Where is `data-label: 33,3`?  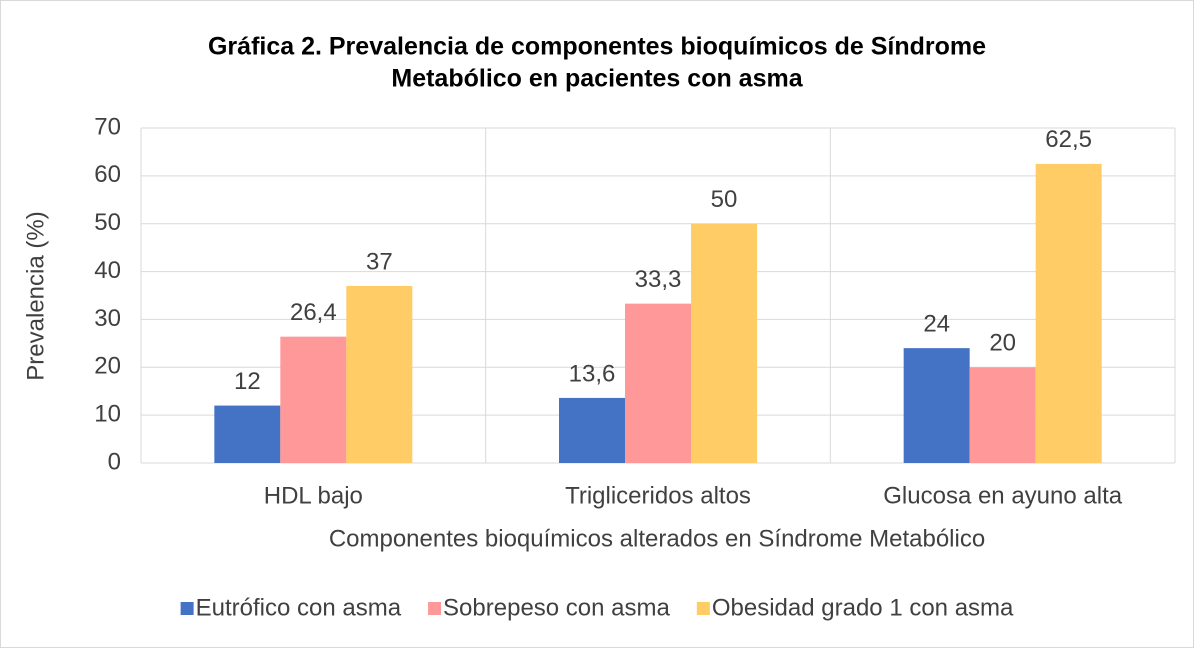 data-label: 33,3 is located at coordinates (658, 279).